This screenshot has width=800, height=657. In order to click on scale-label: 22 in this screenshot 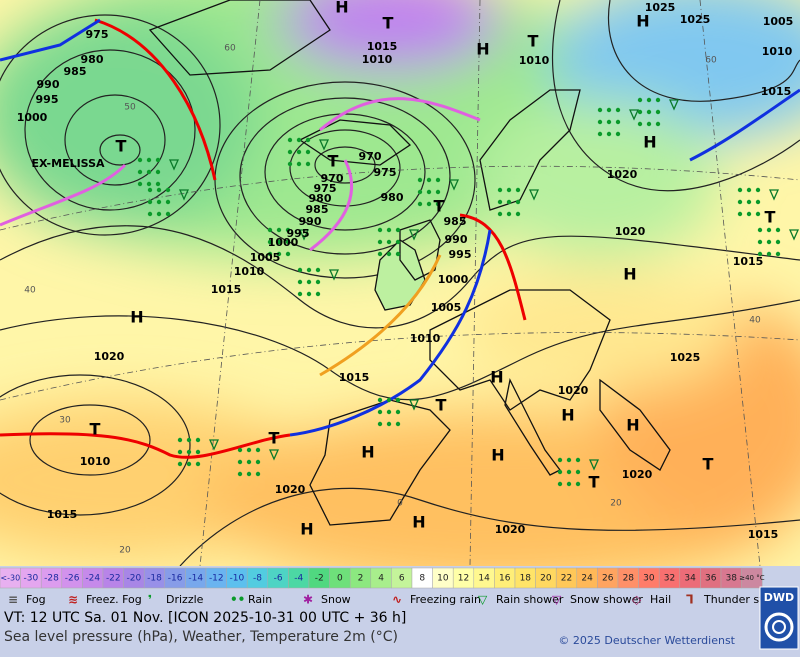, I will do `click(566, 579)`.